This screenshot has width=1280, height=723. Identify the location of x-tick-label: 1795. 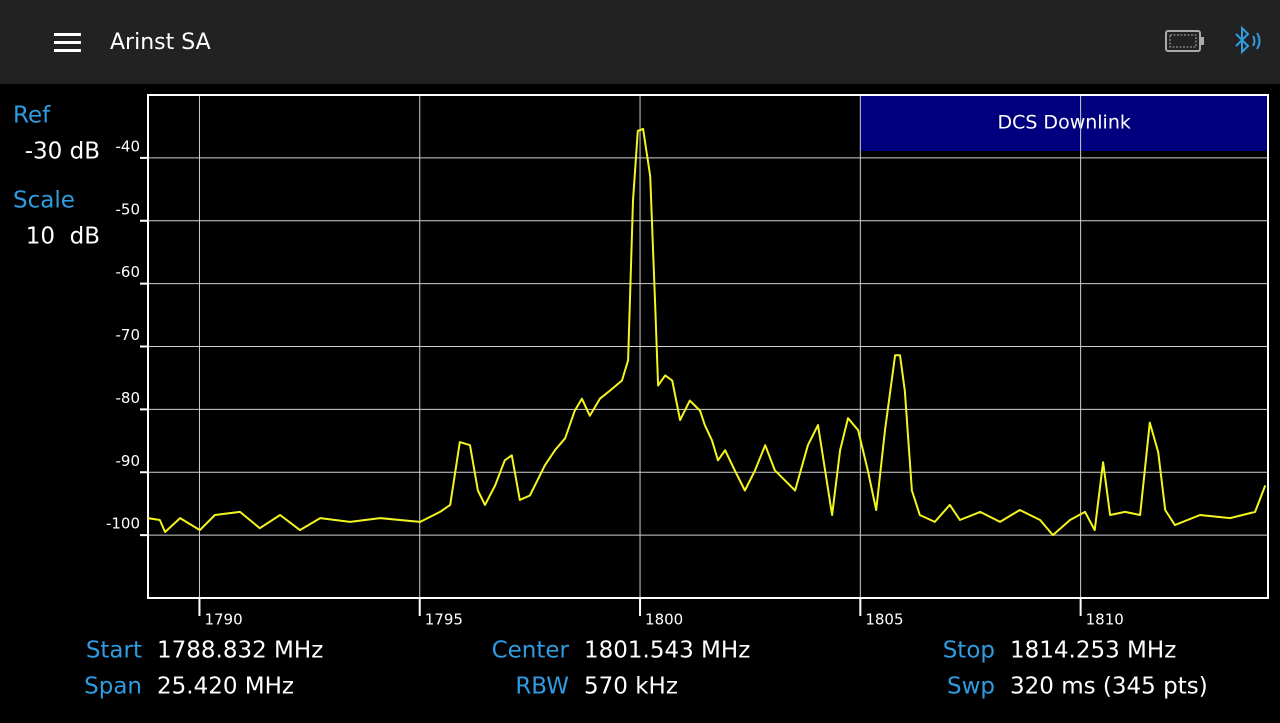
(444, 620).